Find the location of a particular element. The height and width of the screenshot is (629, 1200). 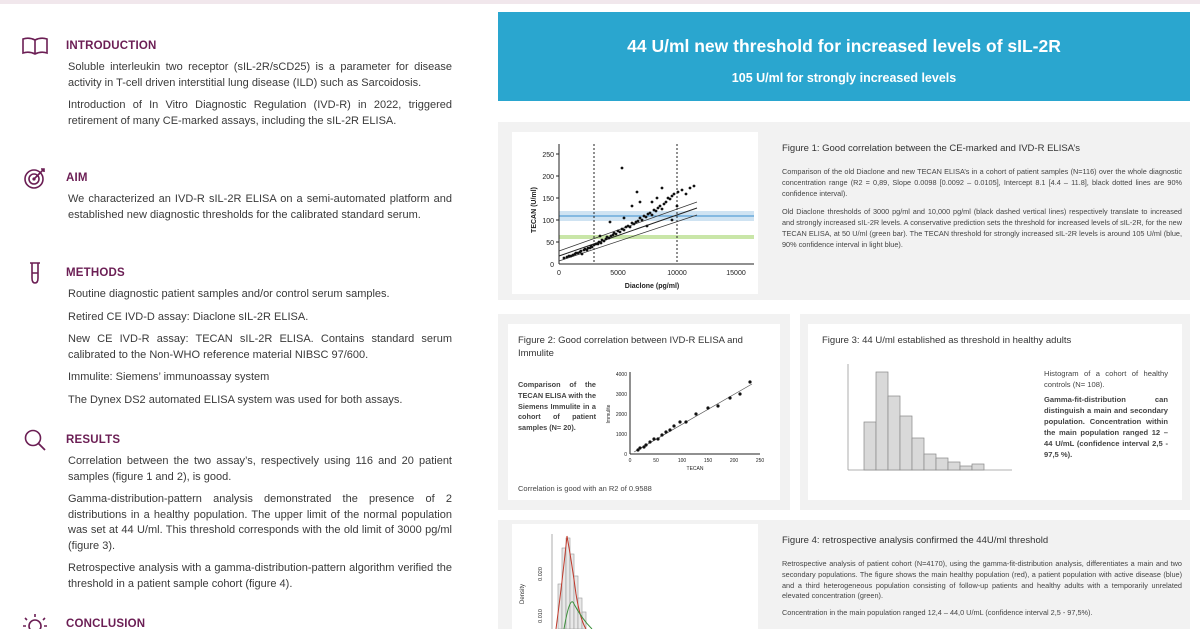

x-tick: 5000 is located at coordinates (618, 273).